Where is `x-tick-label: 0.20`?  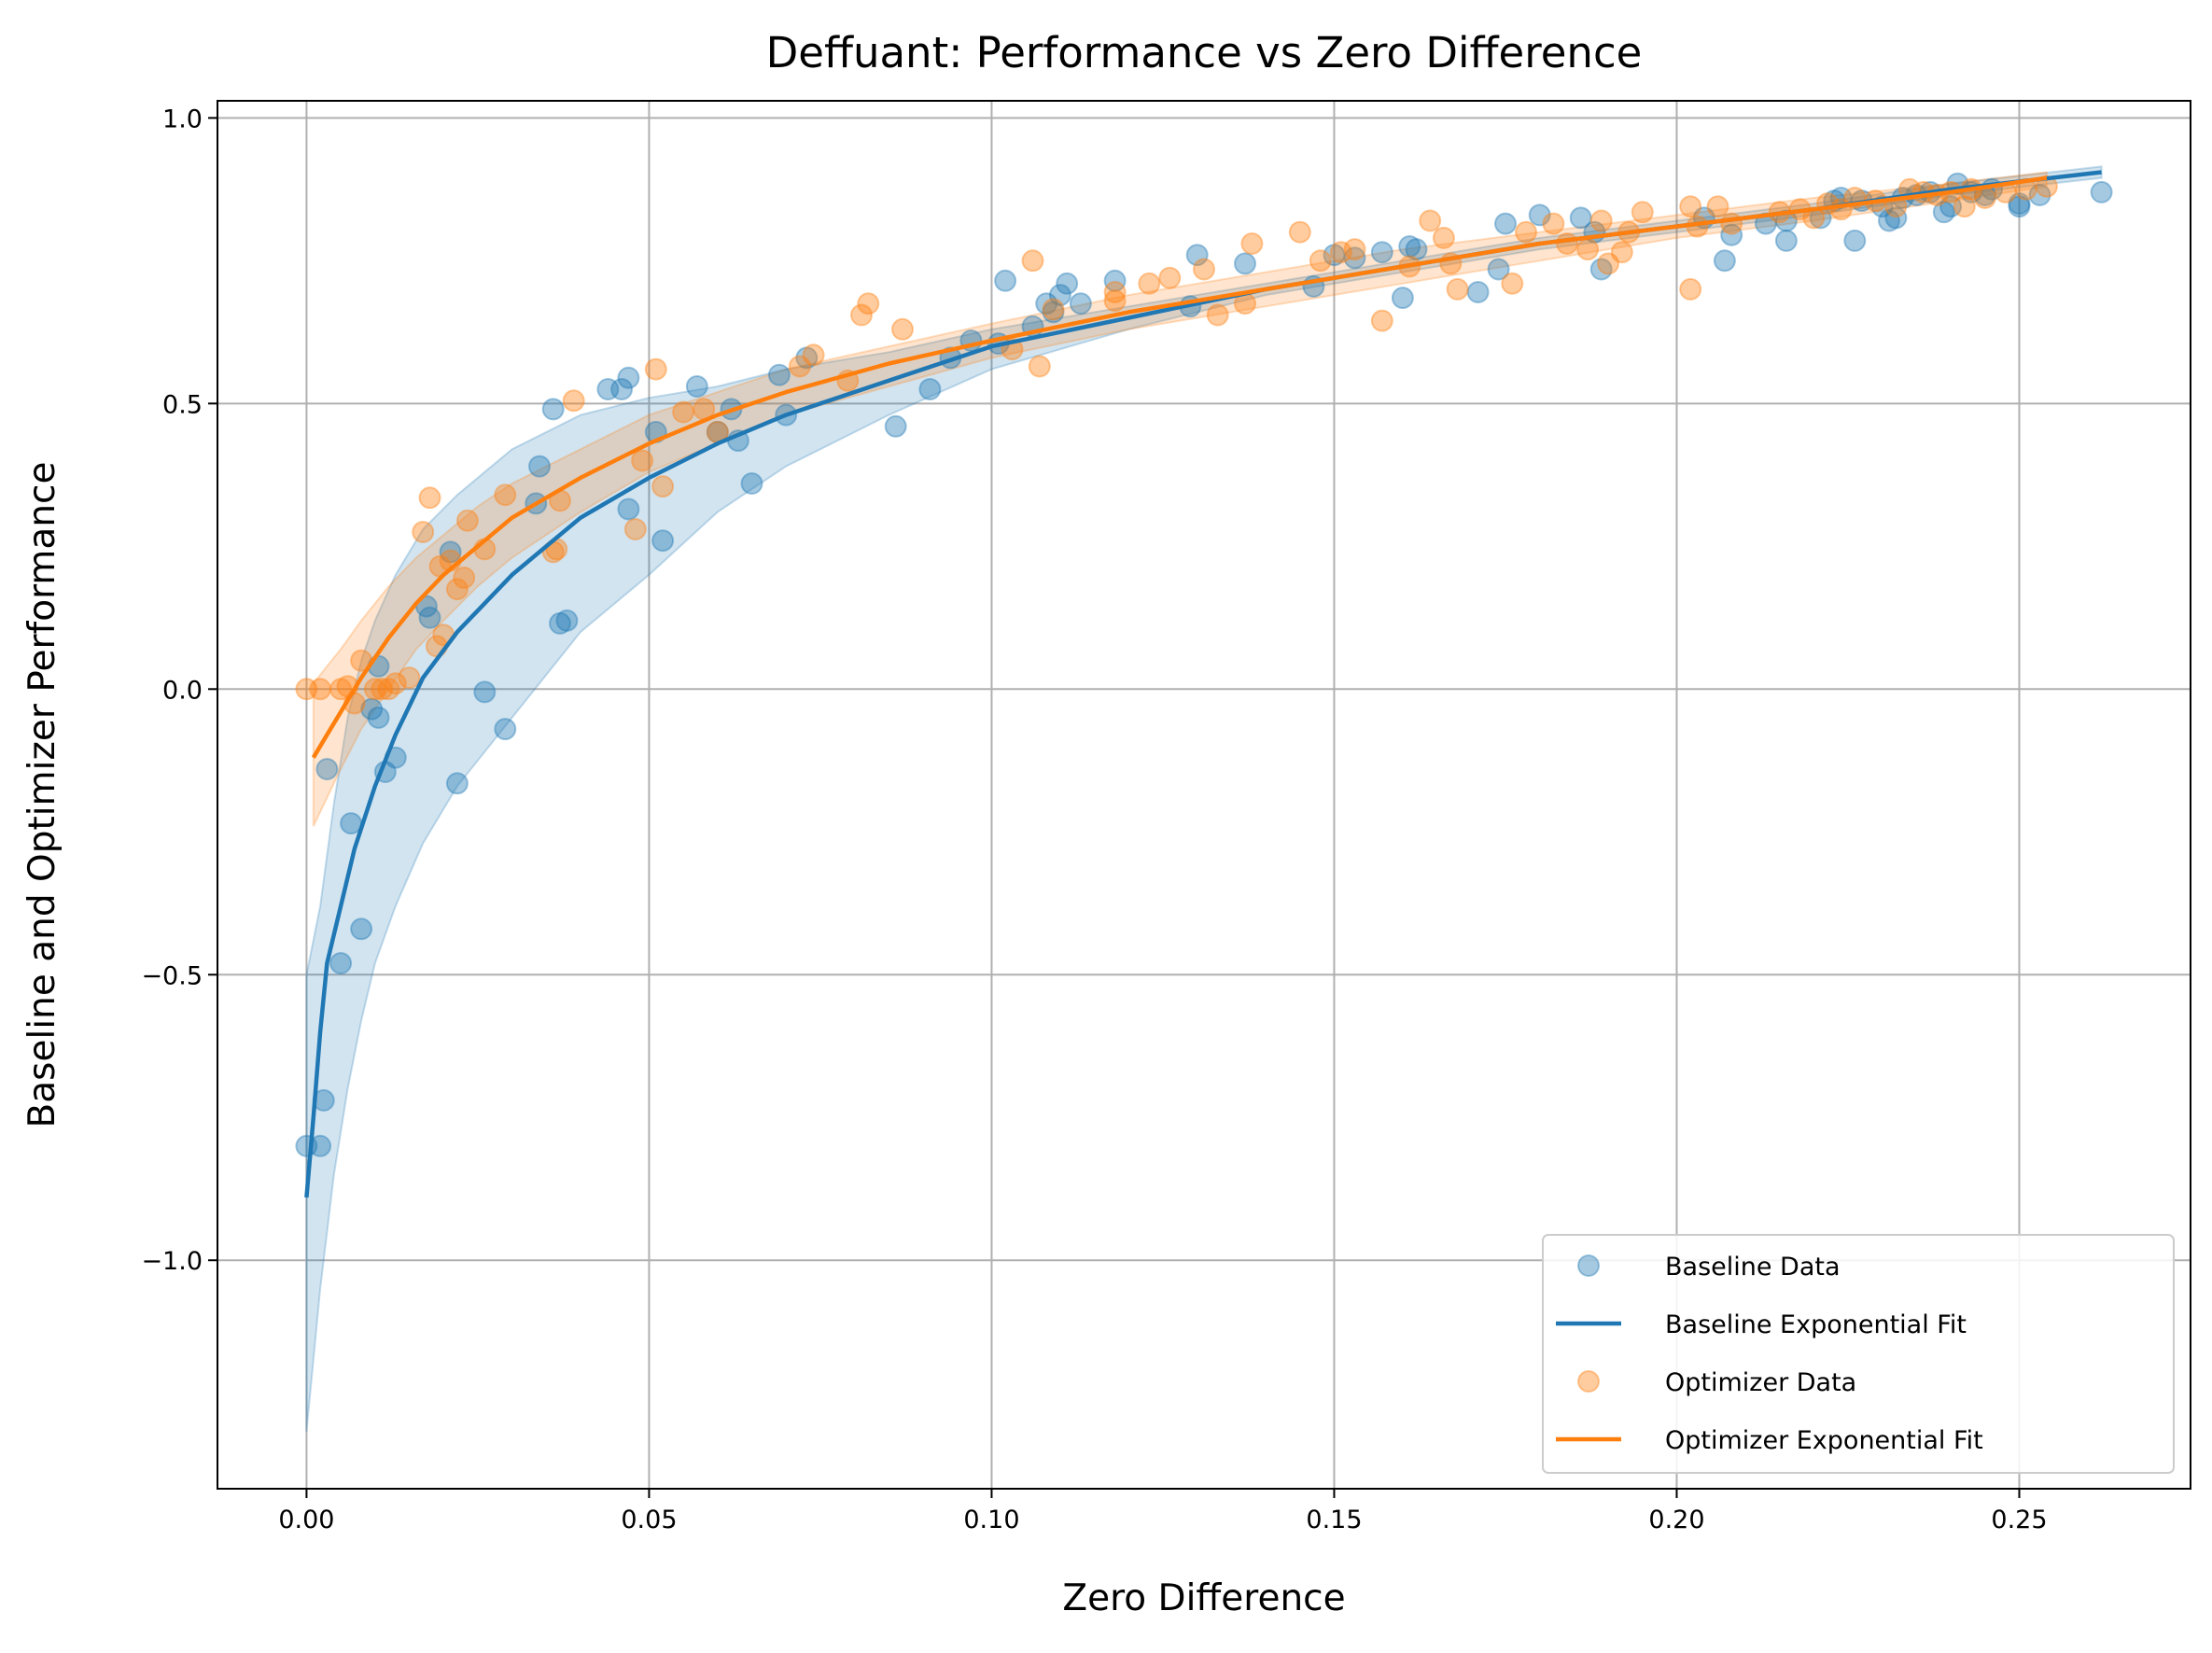
x-tick-label: 0.20 is located at coordinates (1676, 1520).